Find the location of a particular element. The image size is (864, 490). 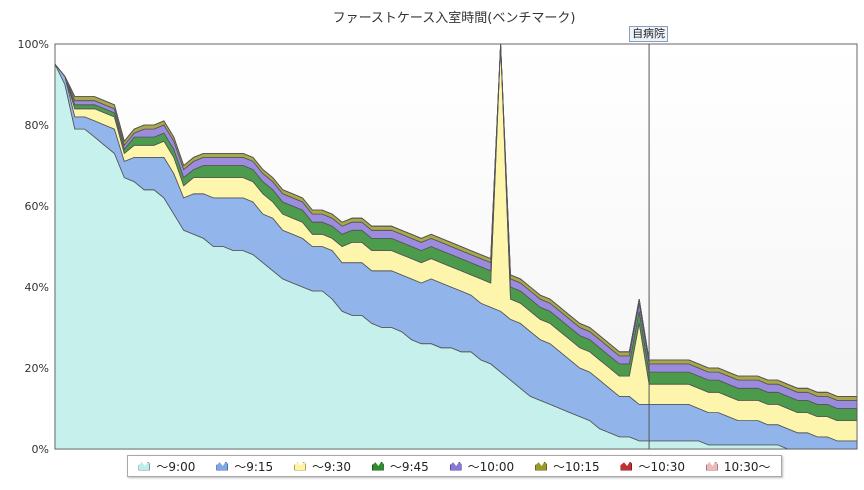

legend-item: ～9:30 is located at coordinates (322, 466).